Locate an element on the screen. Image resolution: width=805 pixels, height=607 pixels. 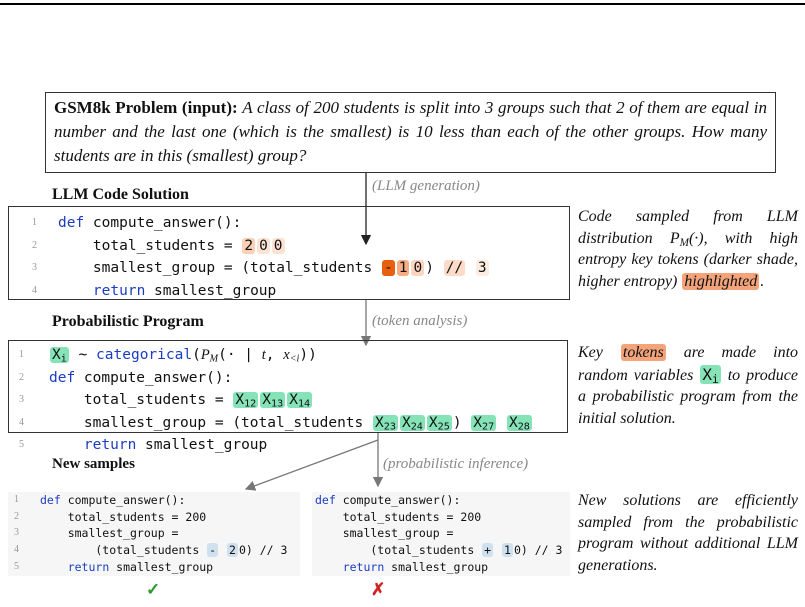
subscript: <i is located at coordinates (294, 359).